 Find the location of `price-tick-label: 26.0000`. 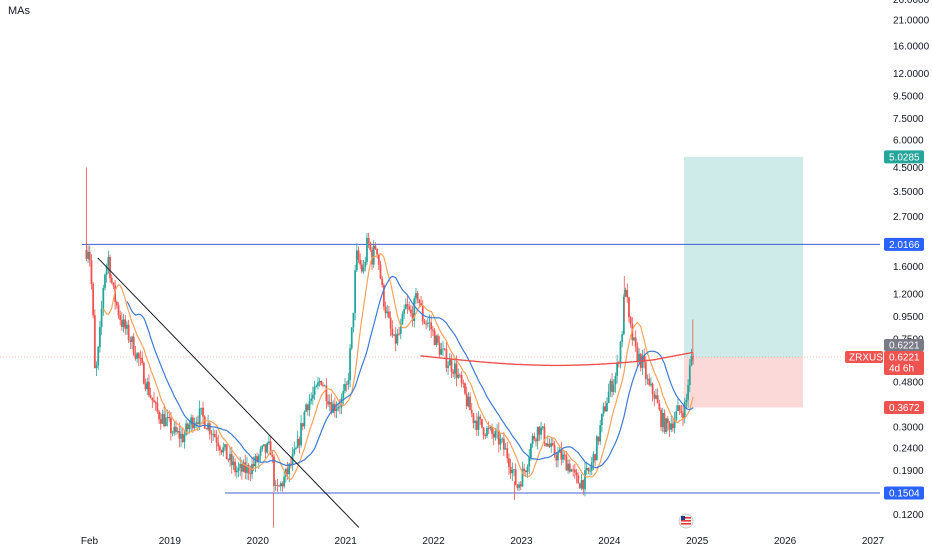

price-tick-label: 26.0000 is located at coordinates (911, 3).